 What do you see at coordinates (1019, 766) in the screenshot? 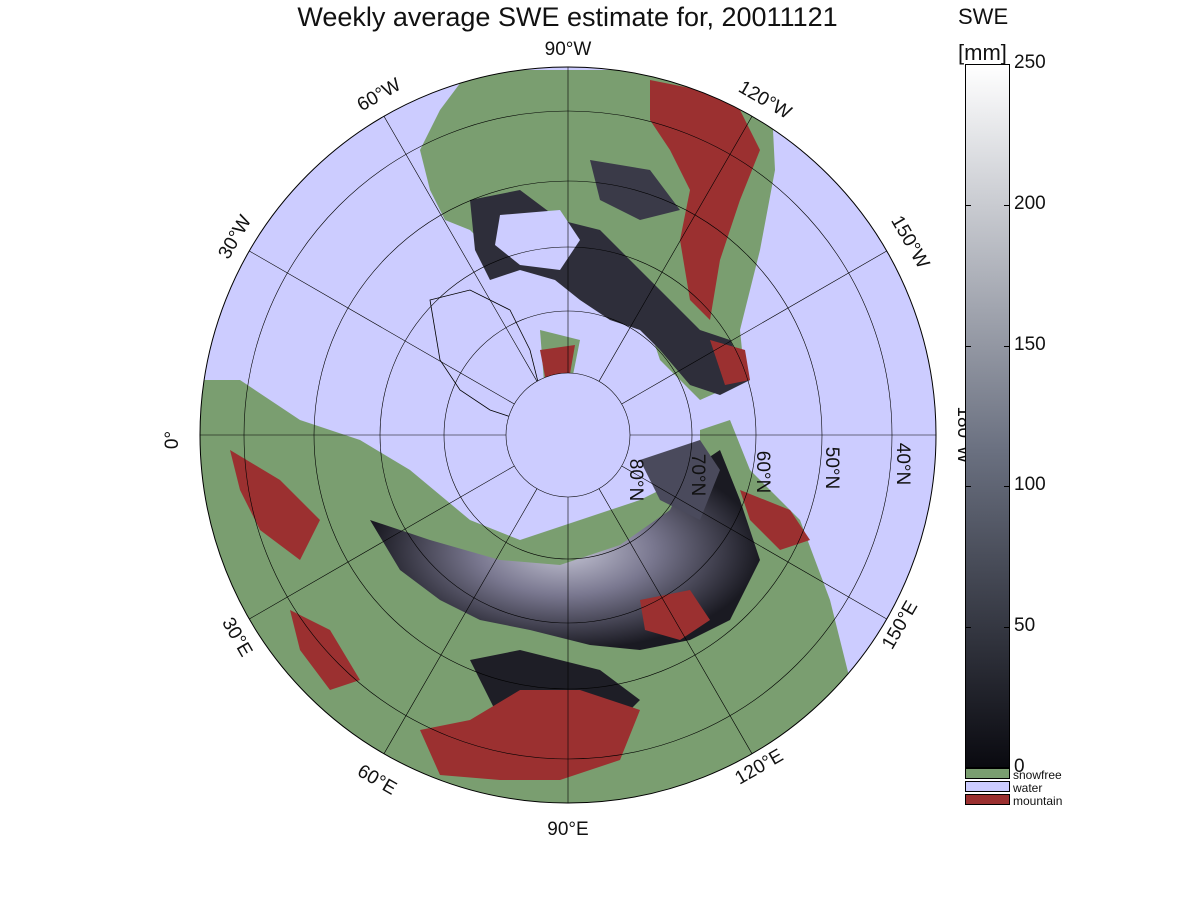
I see `colorbar-tick-label: 0` at bounding box center [1019, 766].